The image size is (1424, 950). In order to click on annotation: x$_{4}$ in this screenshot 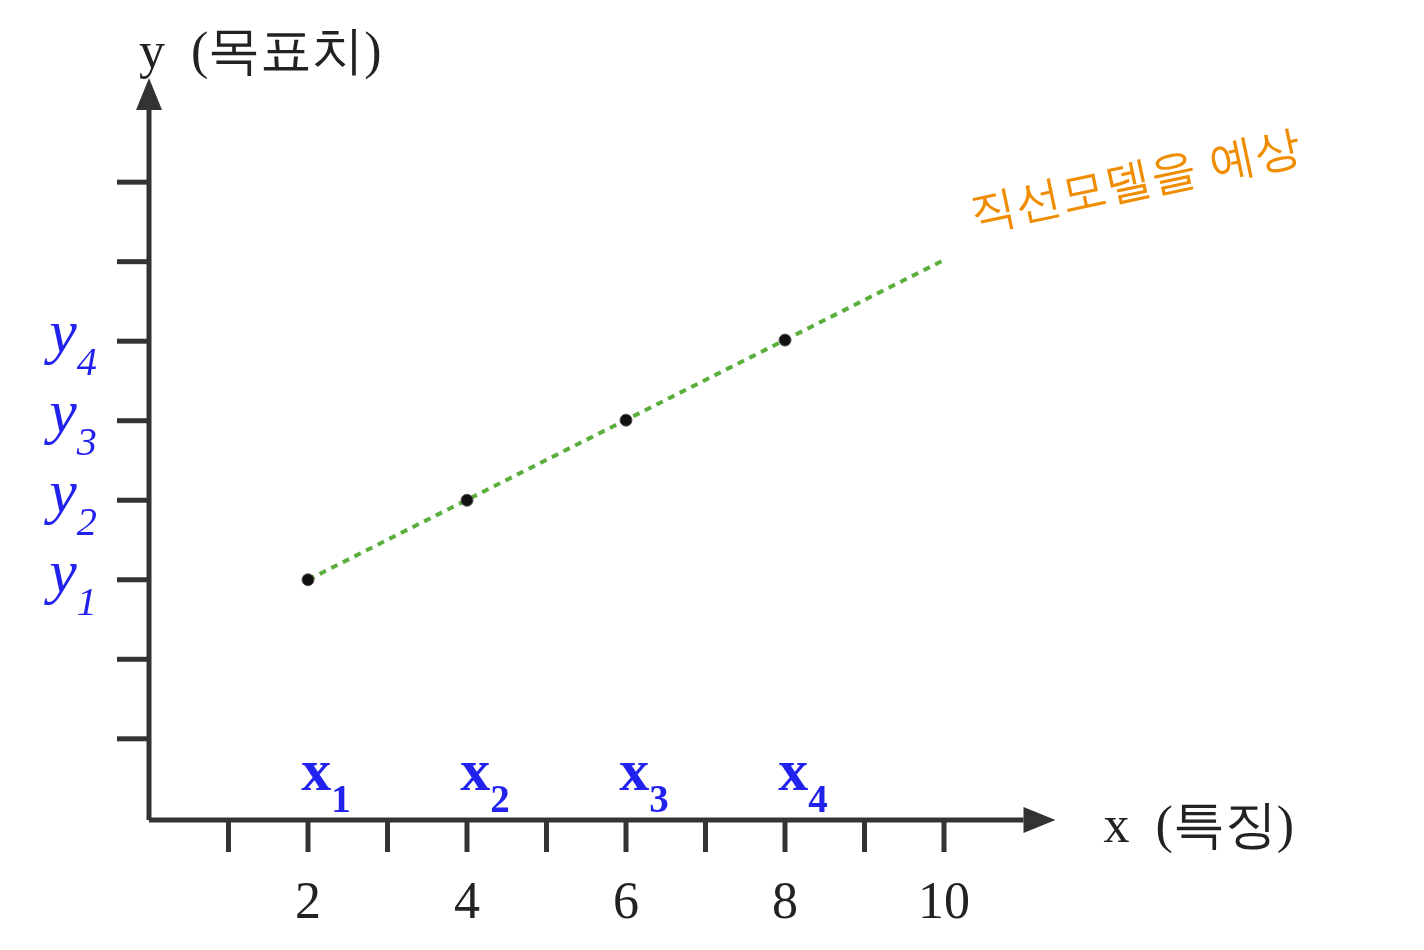, I will do `click(803, 778)`.